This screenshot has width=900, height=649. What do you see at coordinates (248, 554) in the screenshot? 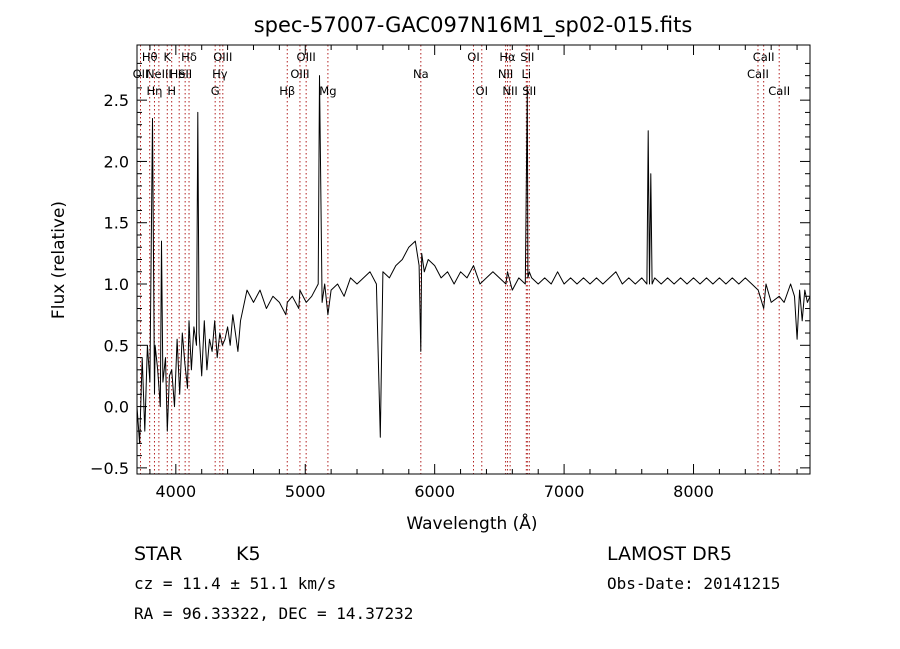
I see `object-subclass: K5` at bounding box center [248, 554].